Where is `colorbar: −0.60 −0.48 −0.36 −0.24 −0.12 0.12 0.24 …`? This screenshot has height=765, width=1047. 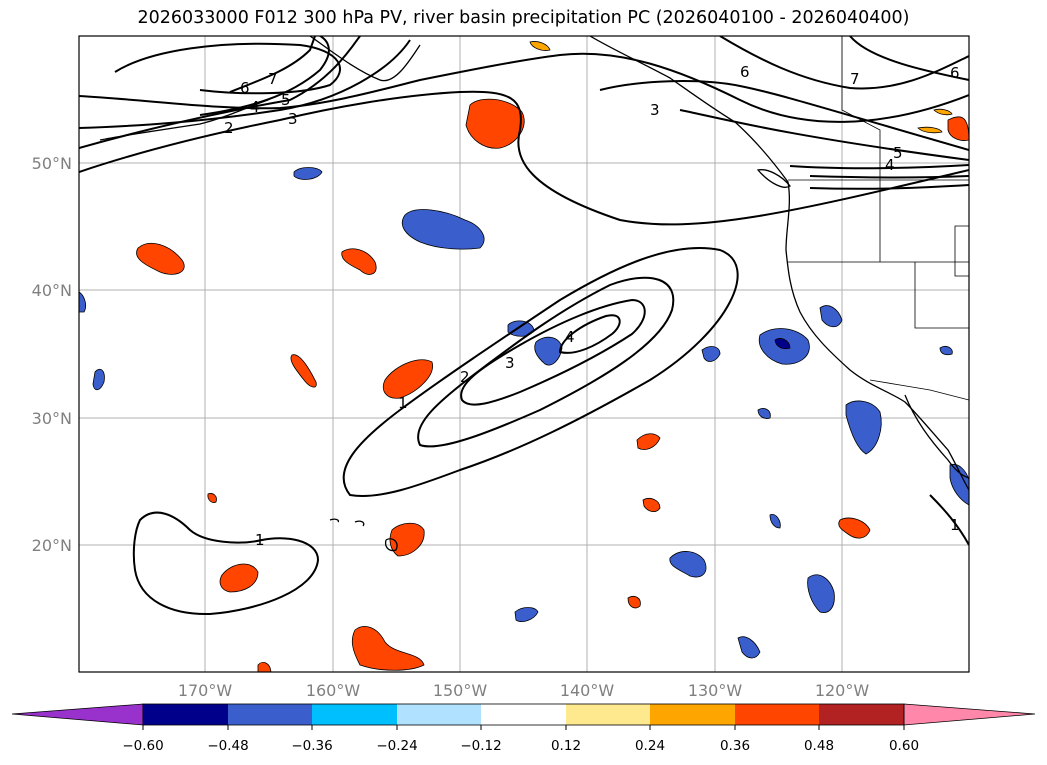 colorbar: −0.60 −0.48 −0.36 −0.24 −0.12 0.12 0.24 … is located at coordinates (523, 728).